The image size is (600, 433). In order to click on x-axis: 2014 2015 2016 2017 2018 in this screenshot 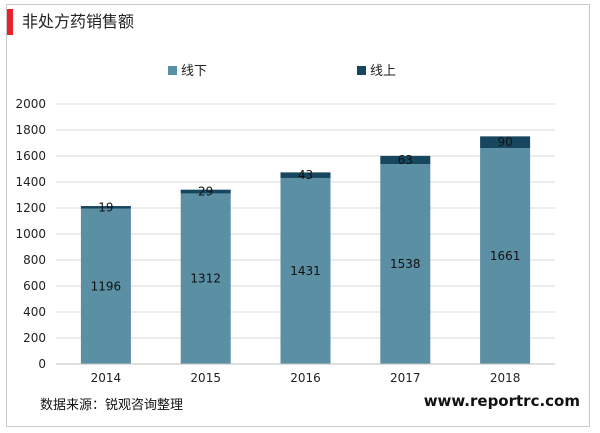, I will do `click(305, 374)`.